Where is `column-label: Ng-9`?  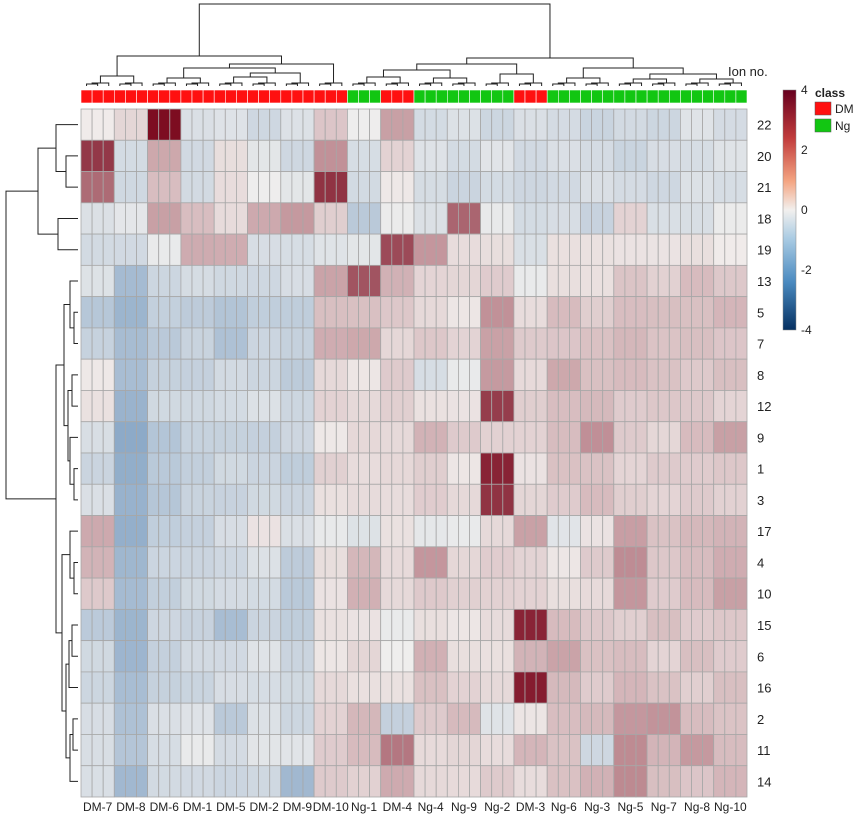 column-label: Ng-9 is located at coordinates (464, 807).